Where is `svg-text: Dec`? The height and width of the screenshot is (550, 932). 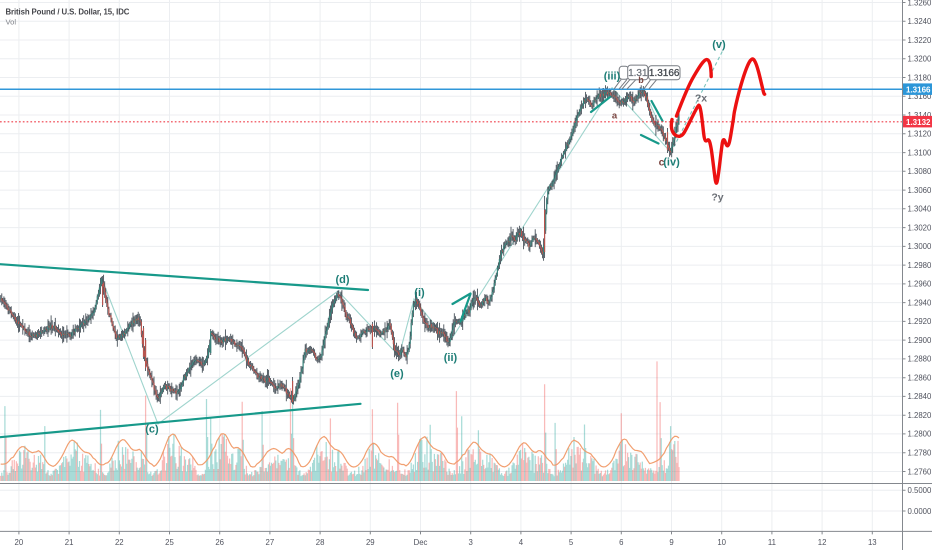
svg-text: Dec is located at coordinates (421, 542).